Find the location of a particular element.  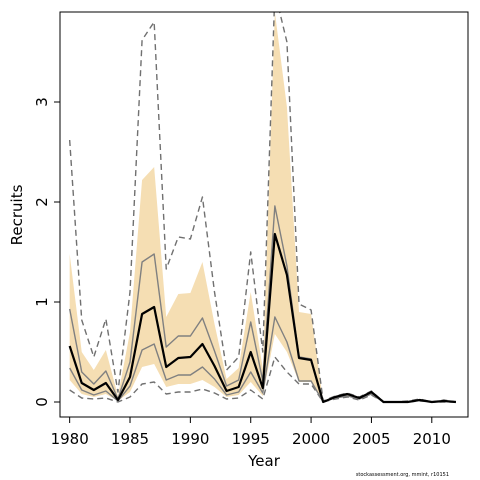

y-axis: 0 1 2 3 is located at coordinates (46, 252).